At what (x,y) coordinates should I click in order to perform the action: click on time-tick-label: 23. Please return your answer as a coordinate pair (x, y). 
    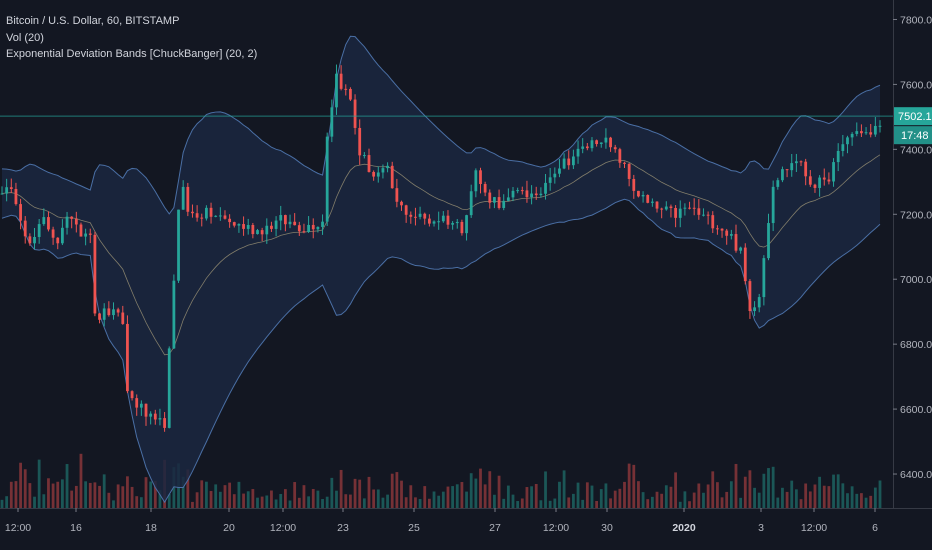
    Looking at the image, I should click on (343, 528).